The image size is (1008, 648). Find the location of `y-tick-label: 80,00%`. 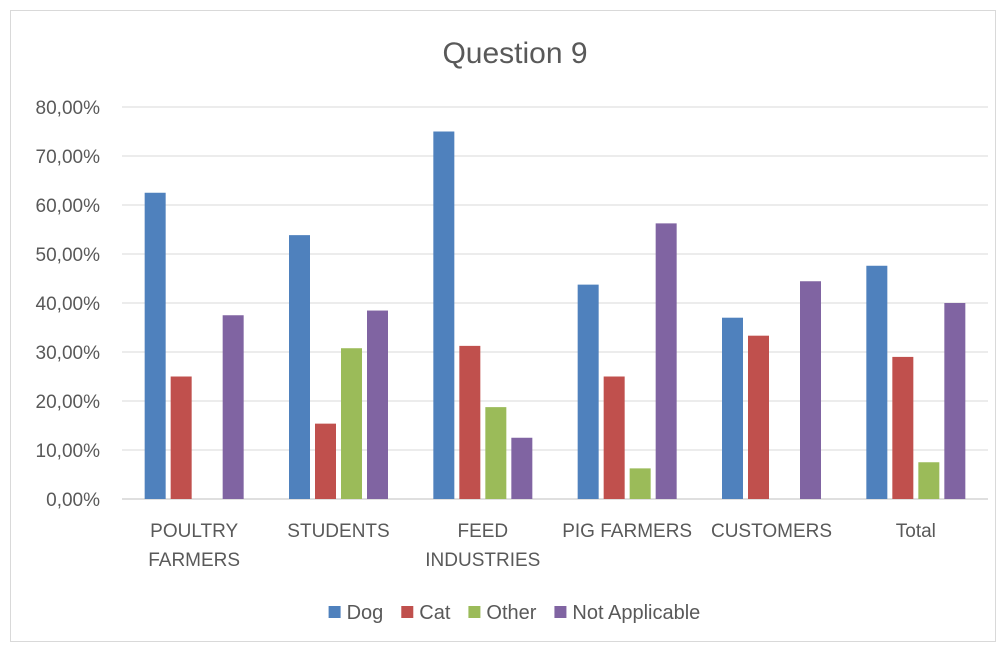

y-tick-label: 80,00% is located at coordinates (68, 108).